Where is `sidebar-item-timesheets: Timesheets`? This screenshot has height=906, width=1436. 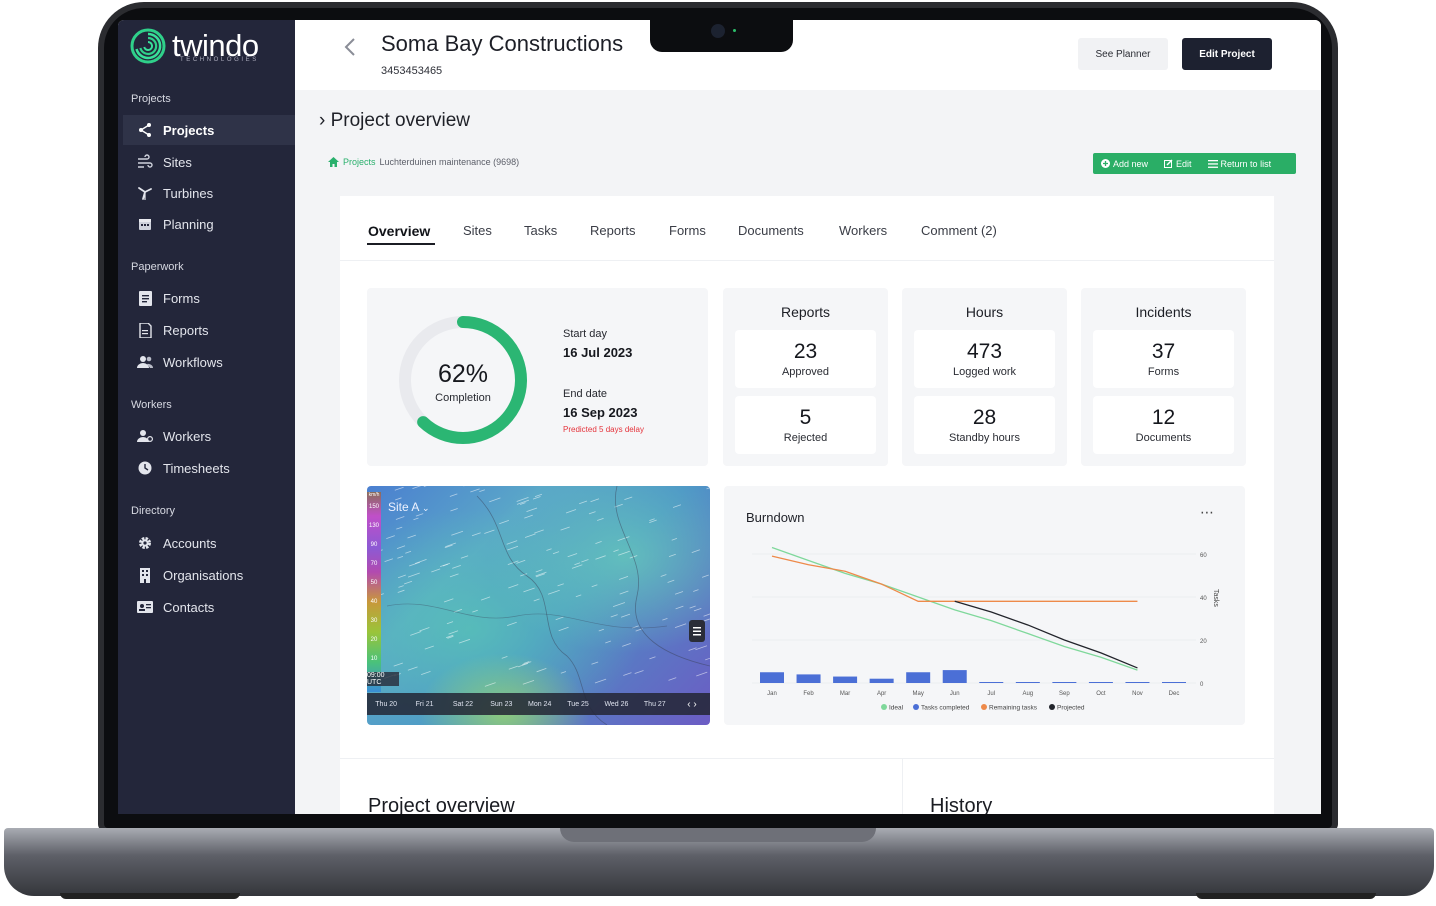 sidebar-item-timesheets: Timesheets is located at coordinates (209, 468).